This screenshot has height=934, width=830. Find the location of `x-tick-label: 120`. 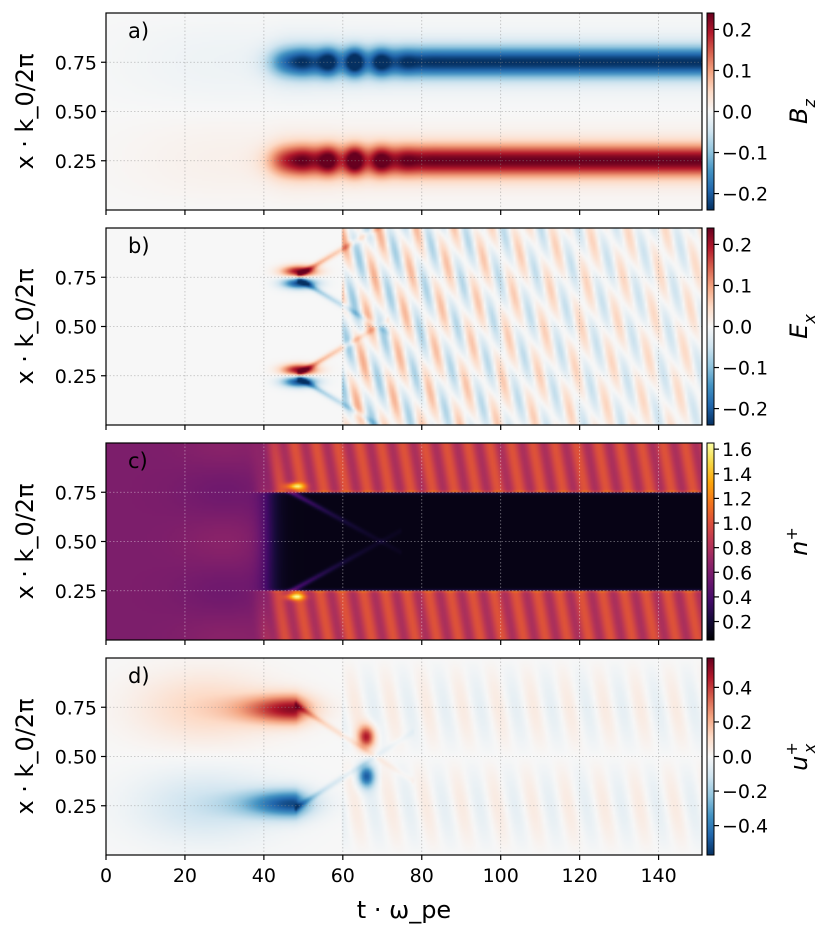

x-tick-label: 120 is located at coordinates (580, 876).